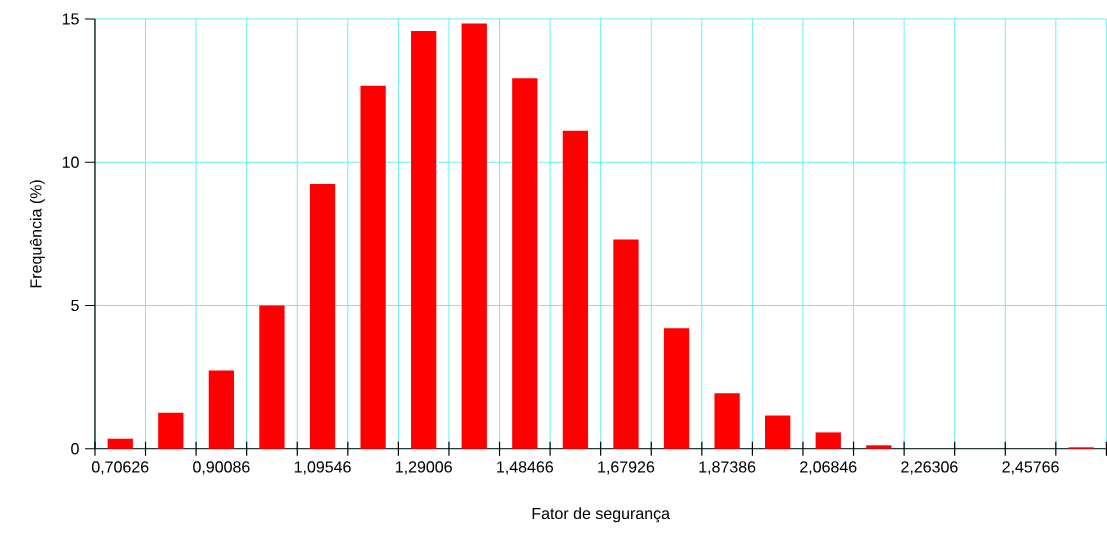 This screenshot has height=540, width=1107. I want to click on x-tick-label: 2,26306, so click(929, 468).